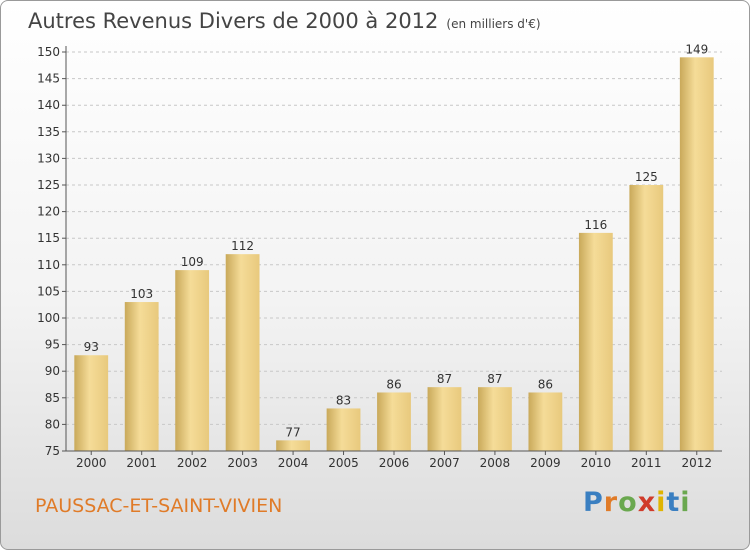 The height and width of the screenshot is (550, 750). What do you see at coordinates (141, 463) in the screenshot?
I see `x-tick-label: 2001` at bounding box center [141, 463].